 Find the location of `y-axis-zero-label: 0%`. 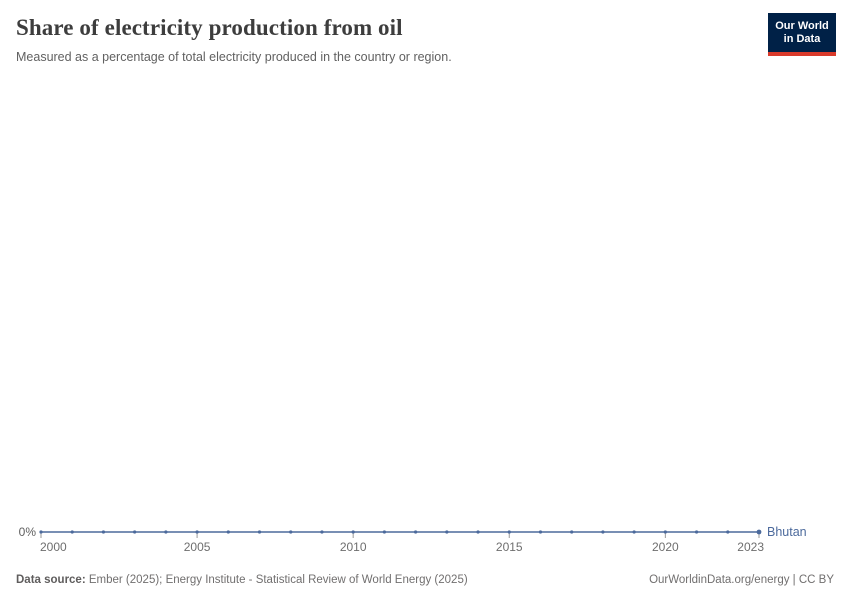

y-axis-zero-label: 0% is located at coordinates (28, 532).